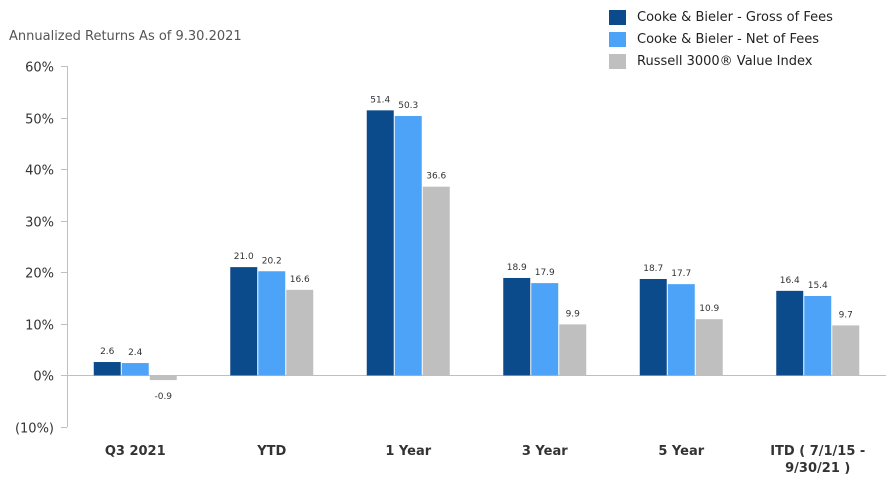 Image resolution: width=887 pixels, height=478 pixels. I want to click on x-tick-label: Q3 2021, so click(135, 451).